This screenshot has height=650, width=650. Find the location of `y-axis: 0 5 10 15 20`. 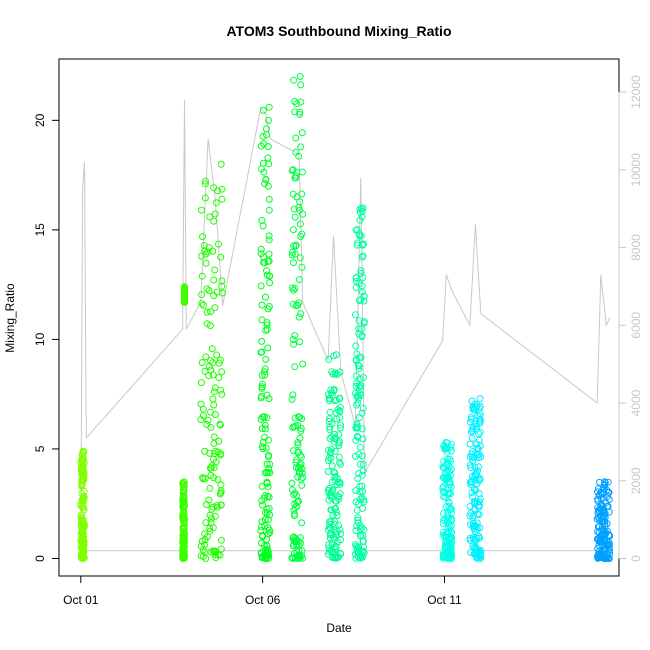

y-axis: 0 5 10 15 20 is located at coordinates (46, 337).